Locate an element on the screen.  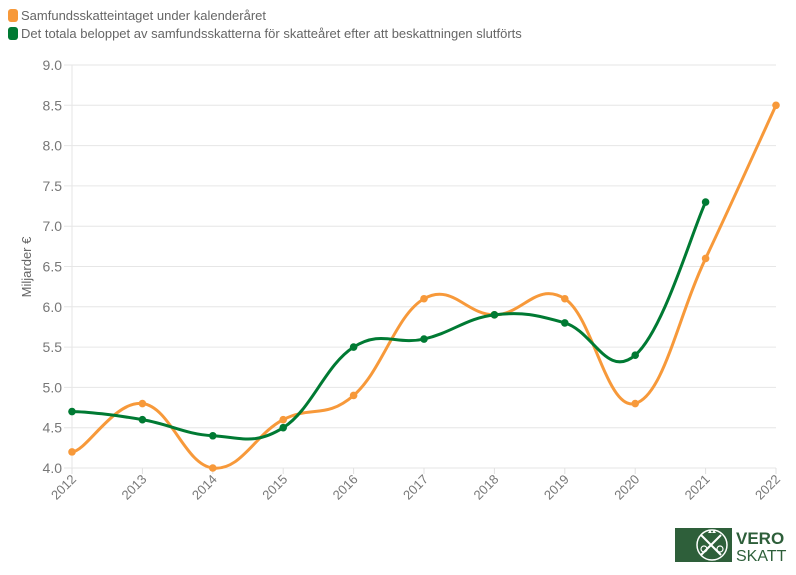
legend-swatch-orange is located at coordinates (13, 15).